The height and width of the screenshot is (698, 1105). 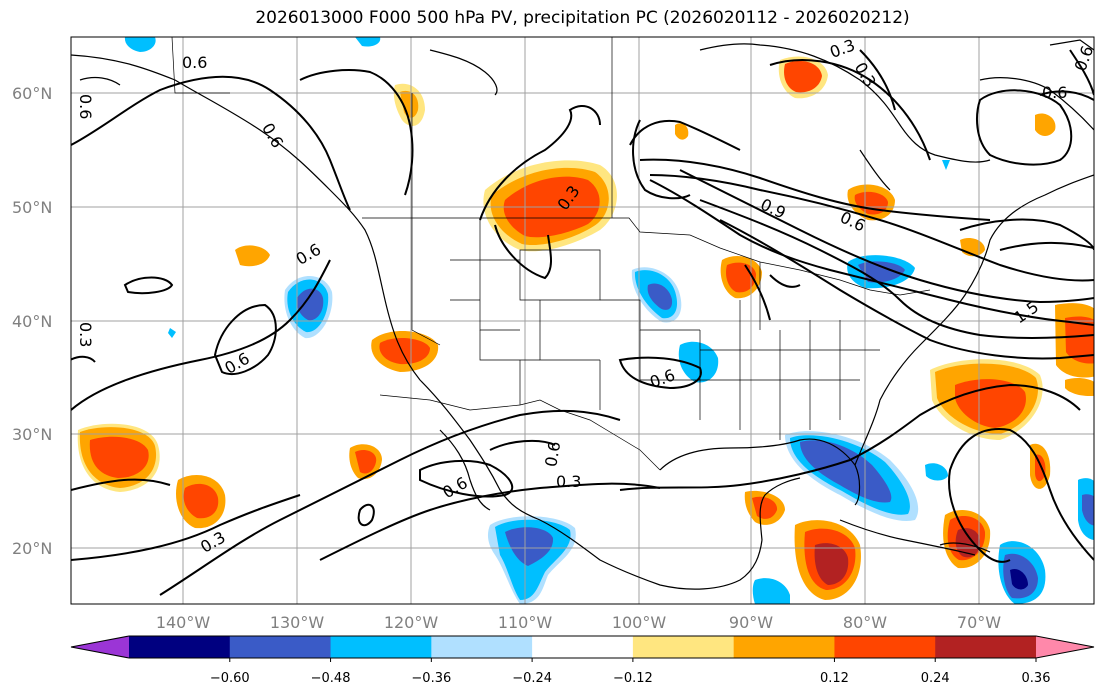 What do you see at coordinates (935, 678) in the screenshot?
I see `colorbar-tick-label: 0.24` at bounding box center [935, 678].